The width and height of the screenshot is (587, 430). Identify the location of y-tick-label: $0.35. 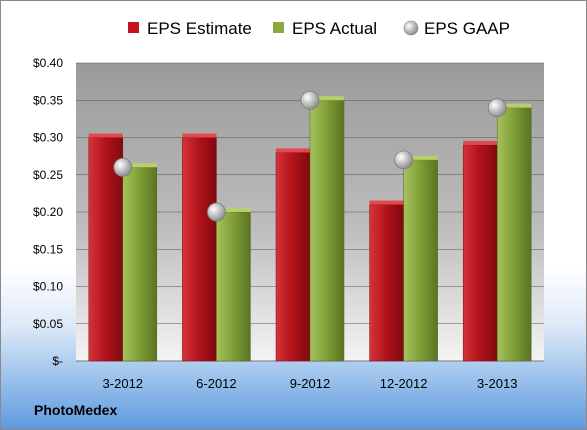
(48, 100).